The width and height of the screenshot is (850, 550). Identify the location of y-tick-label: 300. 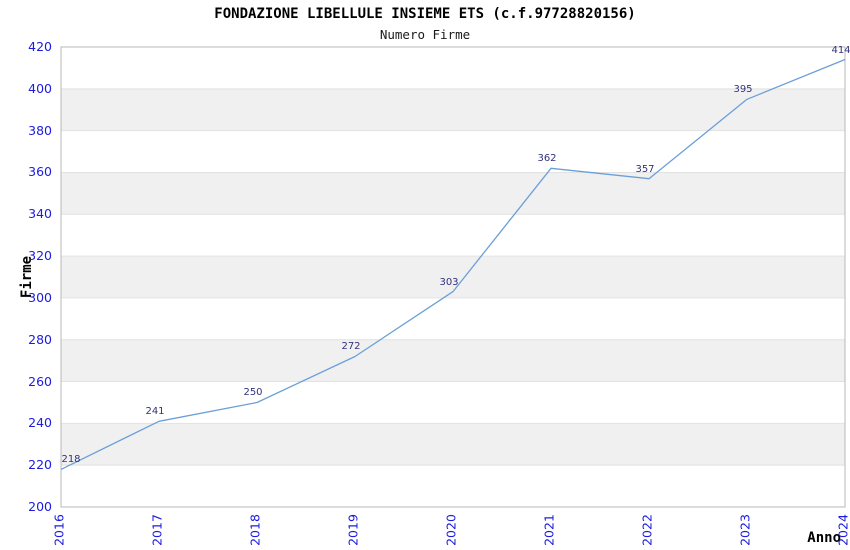
(40, 297).